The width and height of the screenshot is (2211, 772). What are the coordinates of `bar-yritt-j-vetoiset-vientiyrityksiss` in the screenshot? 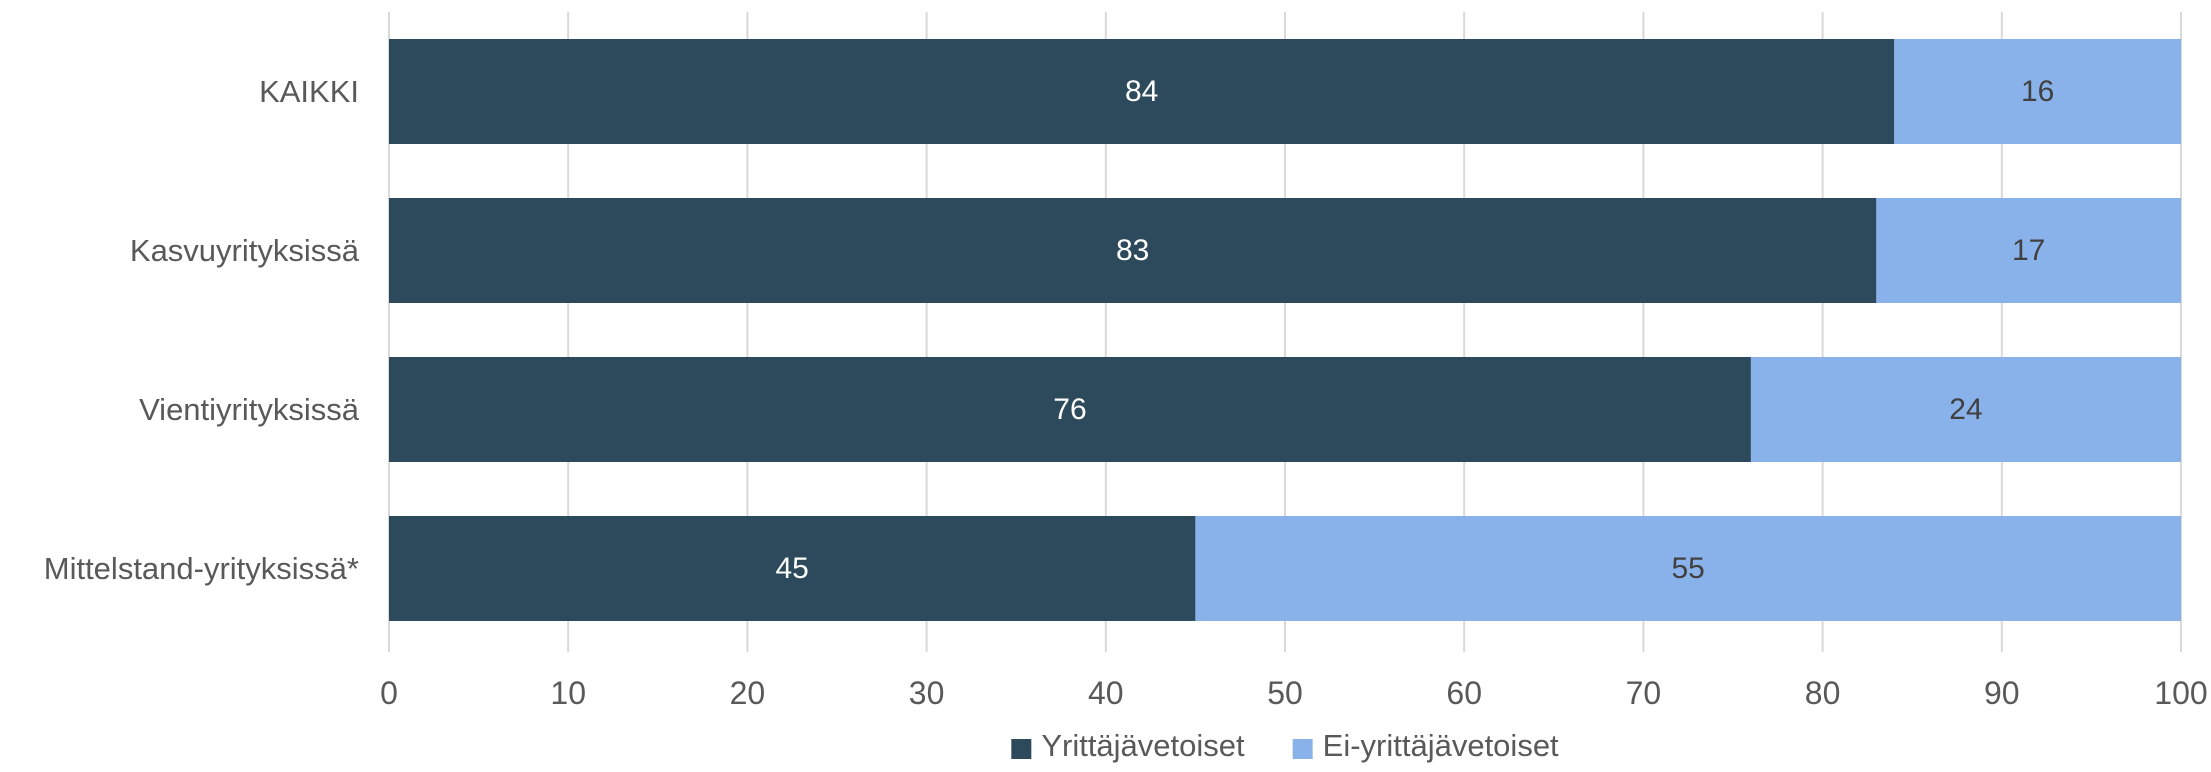 It's located at (1070, 409).